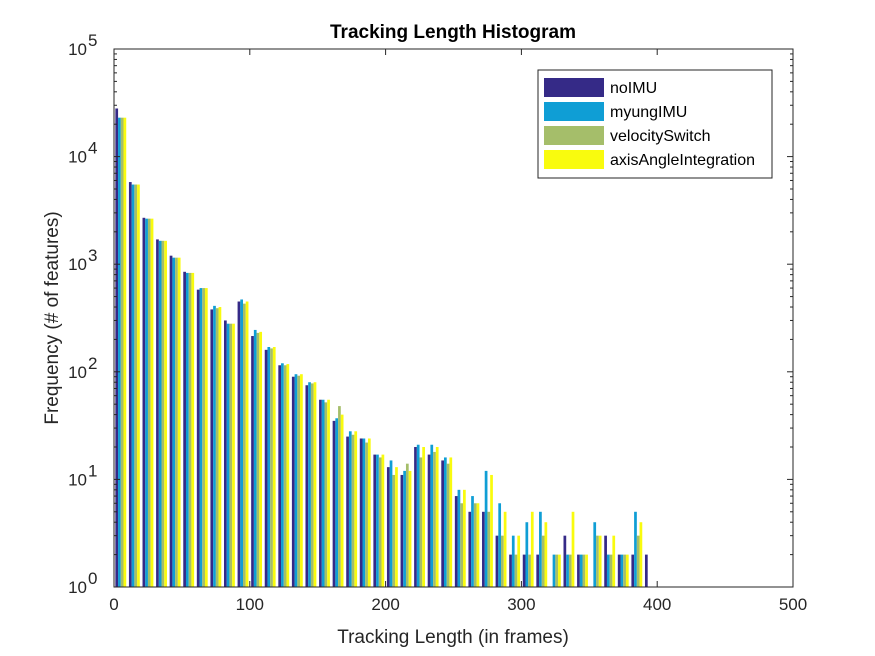  I want to click on legend-swatch-myungIMU, so click(574, 111).